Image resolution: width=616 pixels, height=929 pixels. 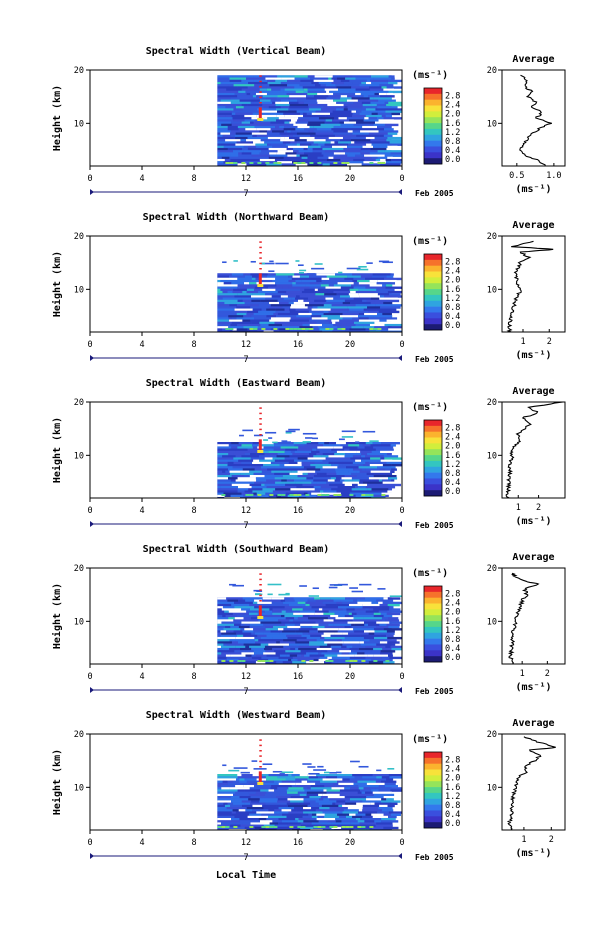 I want to click on y-axis-label: Height (km), so click(x=57, y=616).